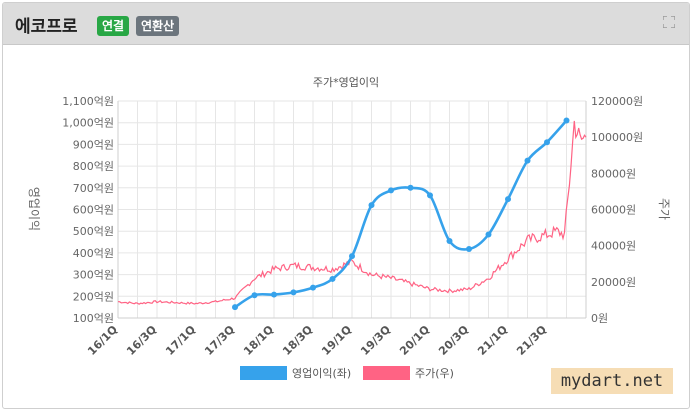 Image resolution: width=694 pixels, height=413 pixels. What do you see at coordinates (613, 282) in the screenshot?
I see `right-tick-label: 20000원` at bounding box center [613, 282].